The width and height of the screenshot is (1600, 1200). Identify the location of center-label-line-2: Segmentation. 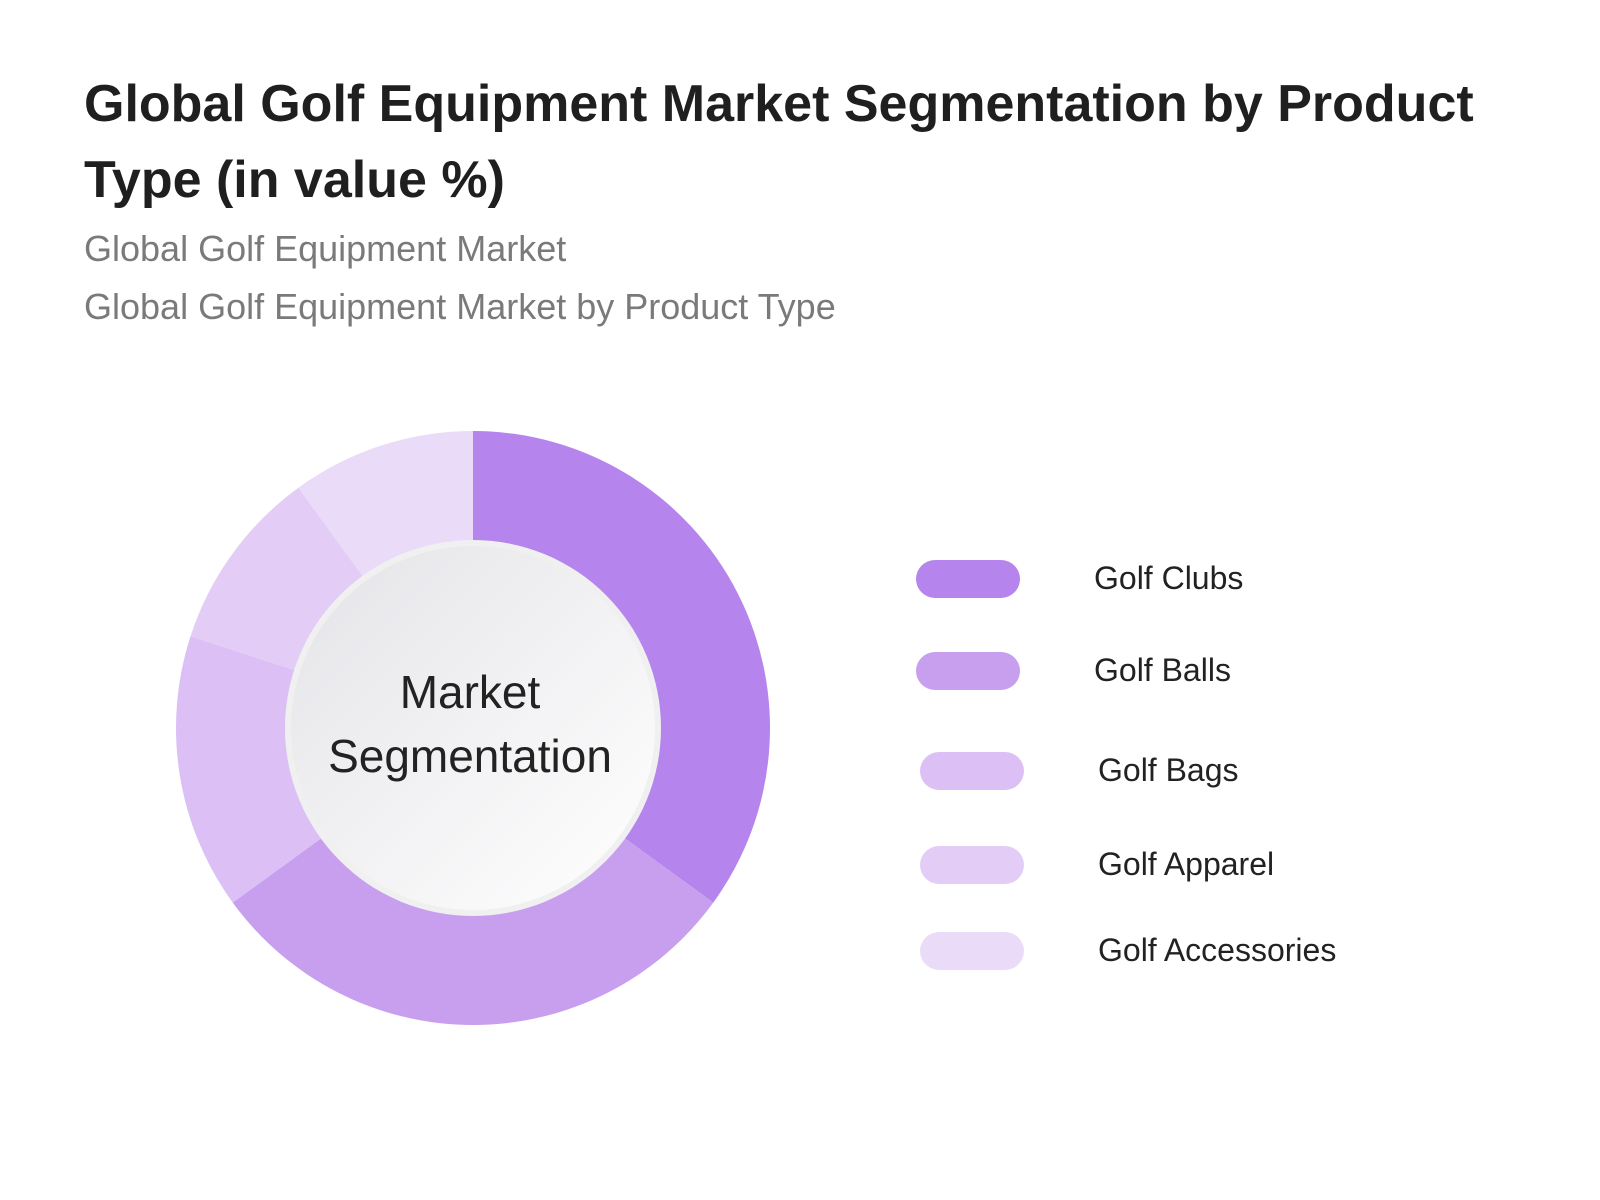
(470, 756).